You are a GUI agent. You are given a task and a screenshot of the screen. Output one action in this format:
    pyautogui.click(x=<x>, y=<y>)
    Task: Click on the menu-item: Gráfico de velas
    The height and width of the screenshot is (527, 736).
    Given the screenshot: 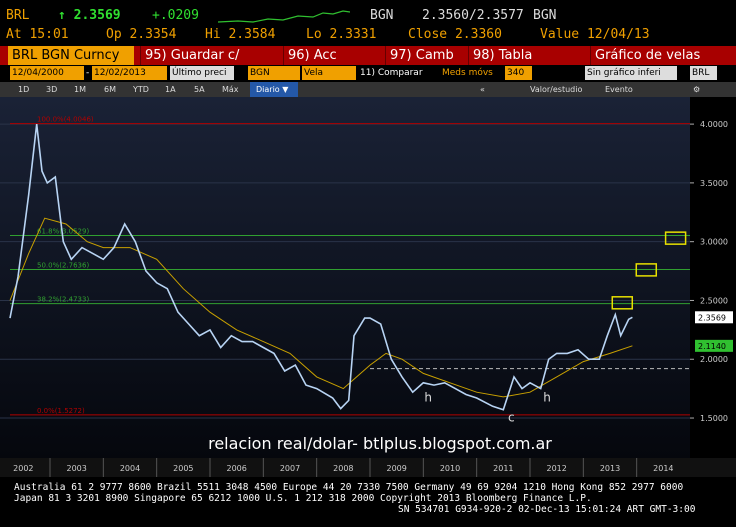 What is the action you would take?
    pyautogui.click(x=662, y=55)
    